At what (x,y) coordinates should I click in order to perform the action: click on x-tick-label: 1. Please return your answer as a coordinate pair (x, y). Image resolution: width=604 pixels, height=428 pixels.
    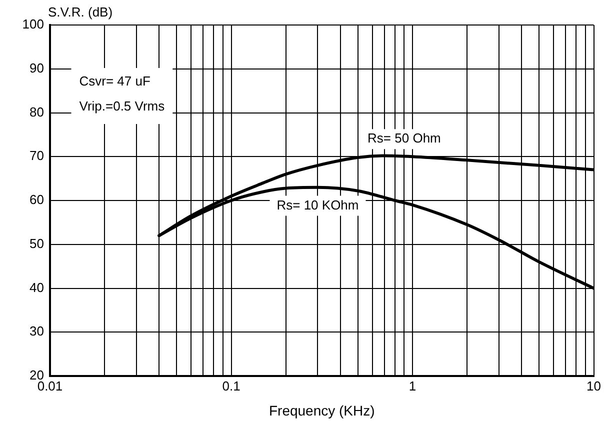
    Looking at the image, I should click on (412, 386).